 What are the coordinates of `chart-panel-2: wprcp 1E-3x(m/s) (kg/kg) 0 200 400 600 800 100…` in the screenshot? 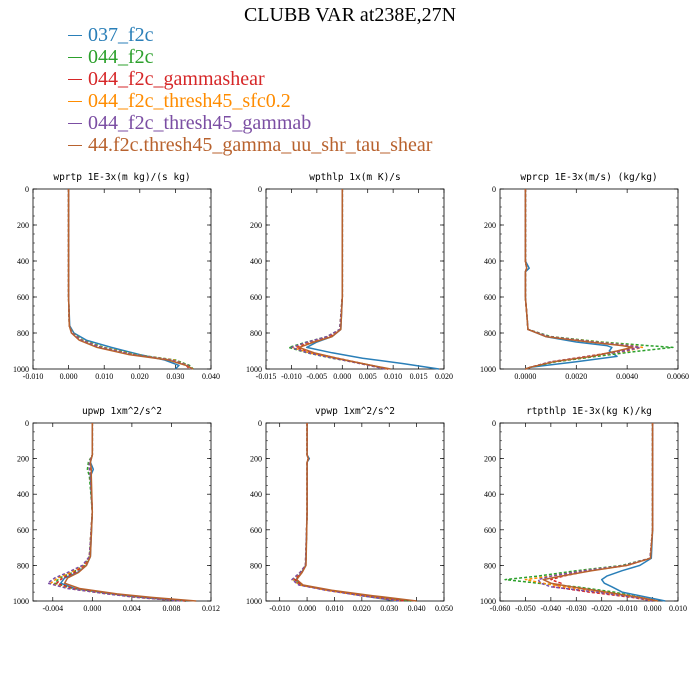 It's located at (584, 276).